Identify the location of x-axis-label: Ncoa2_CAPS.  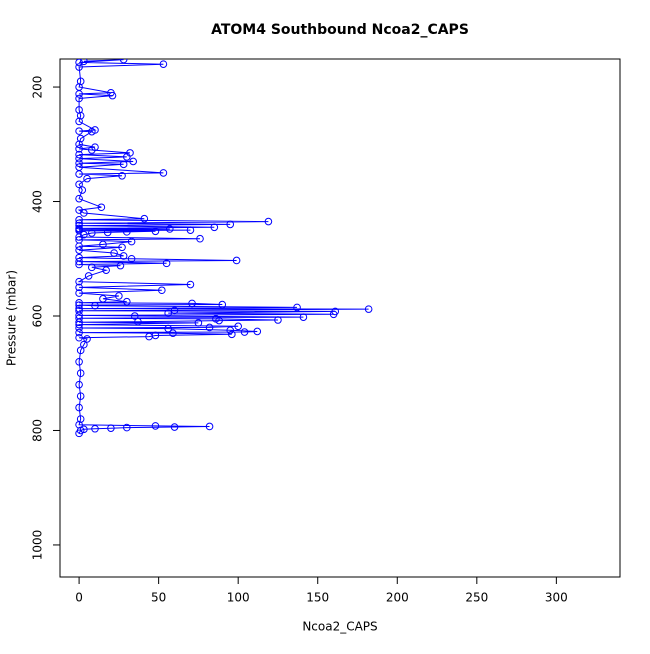
(339, 627).